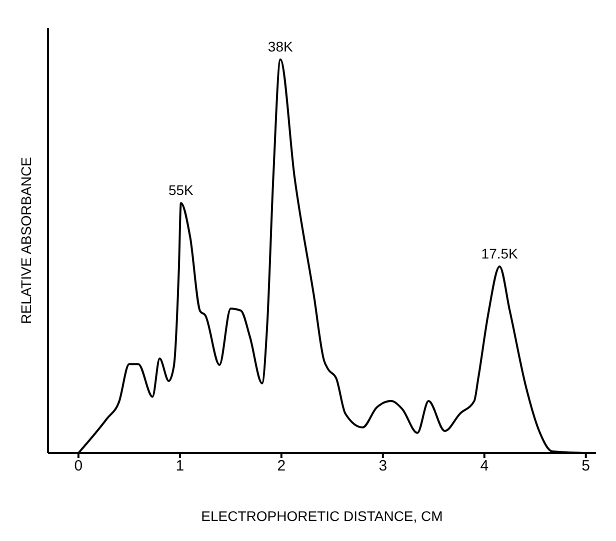 This screenshot has width=616, height=541. Describe the element at coordinates (383, 466) in the screenshot. I see `x-tick-label: 3` at that location.